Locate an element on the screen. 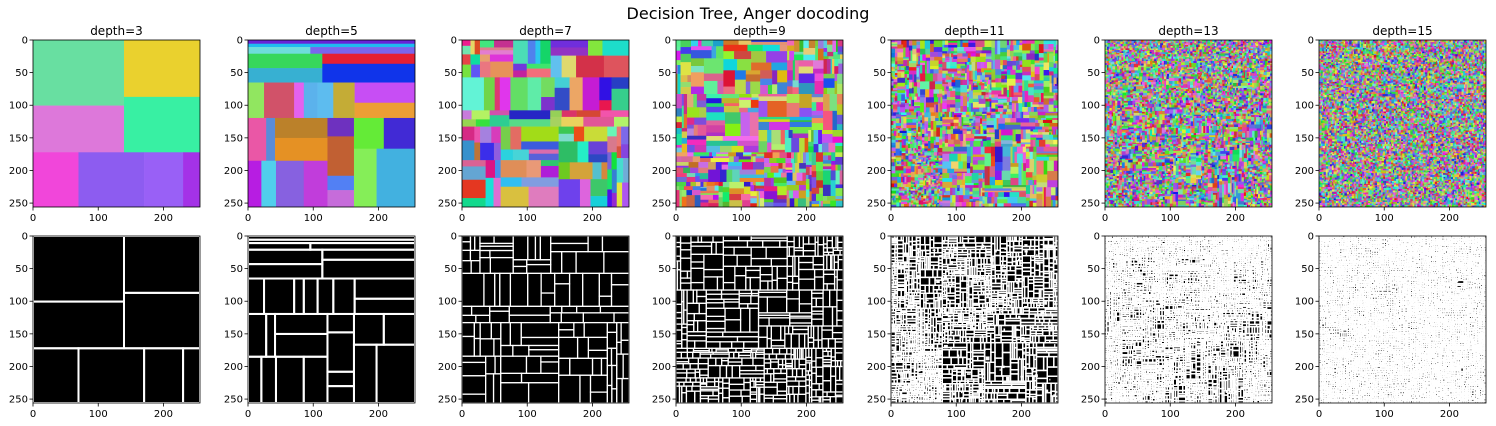 The height and width of the screenshot is (426, 1496). top-panel-depth-11-ytick-label: 250 is located at coordinates (876, 204).